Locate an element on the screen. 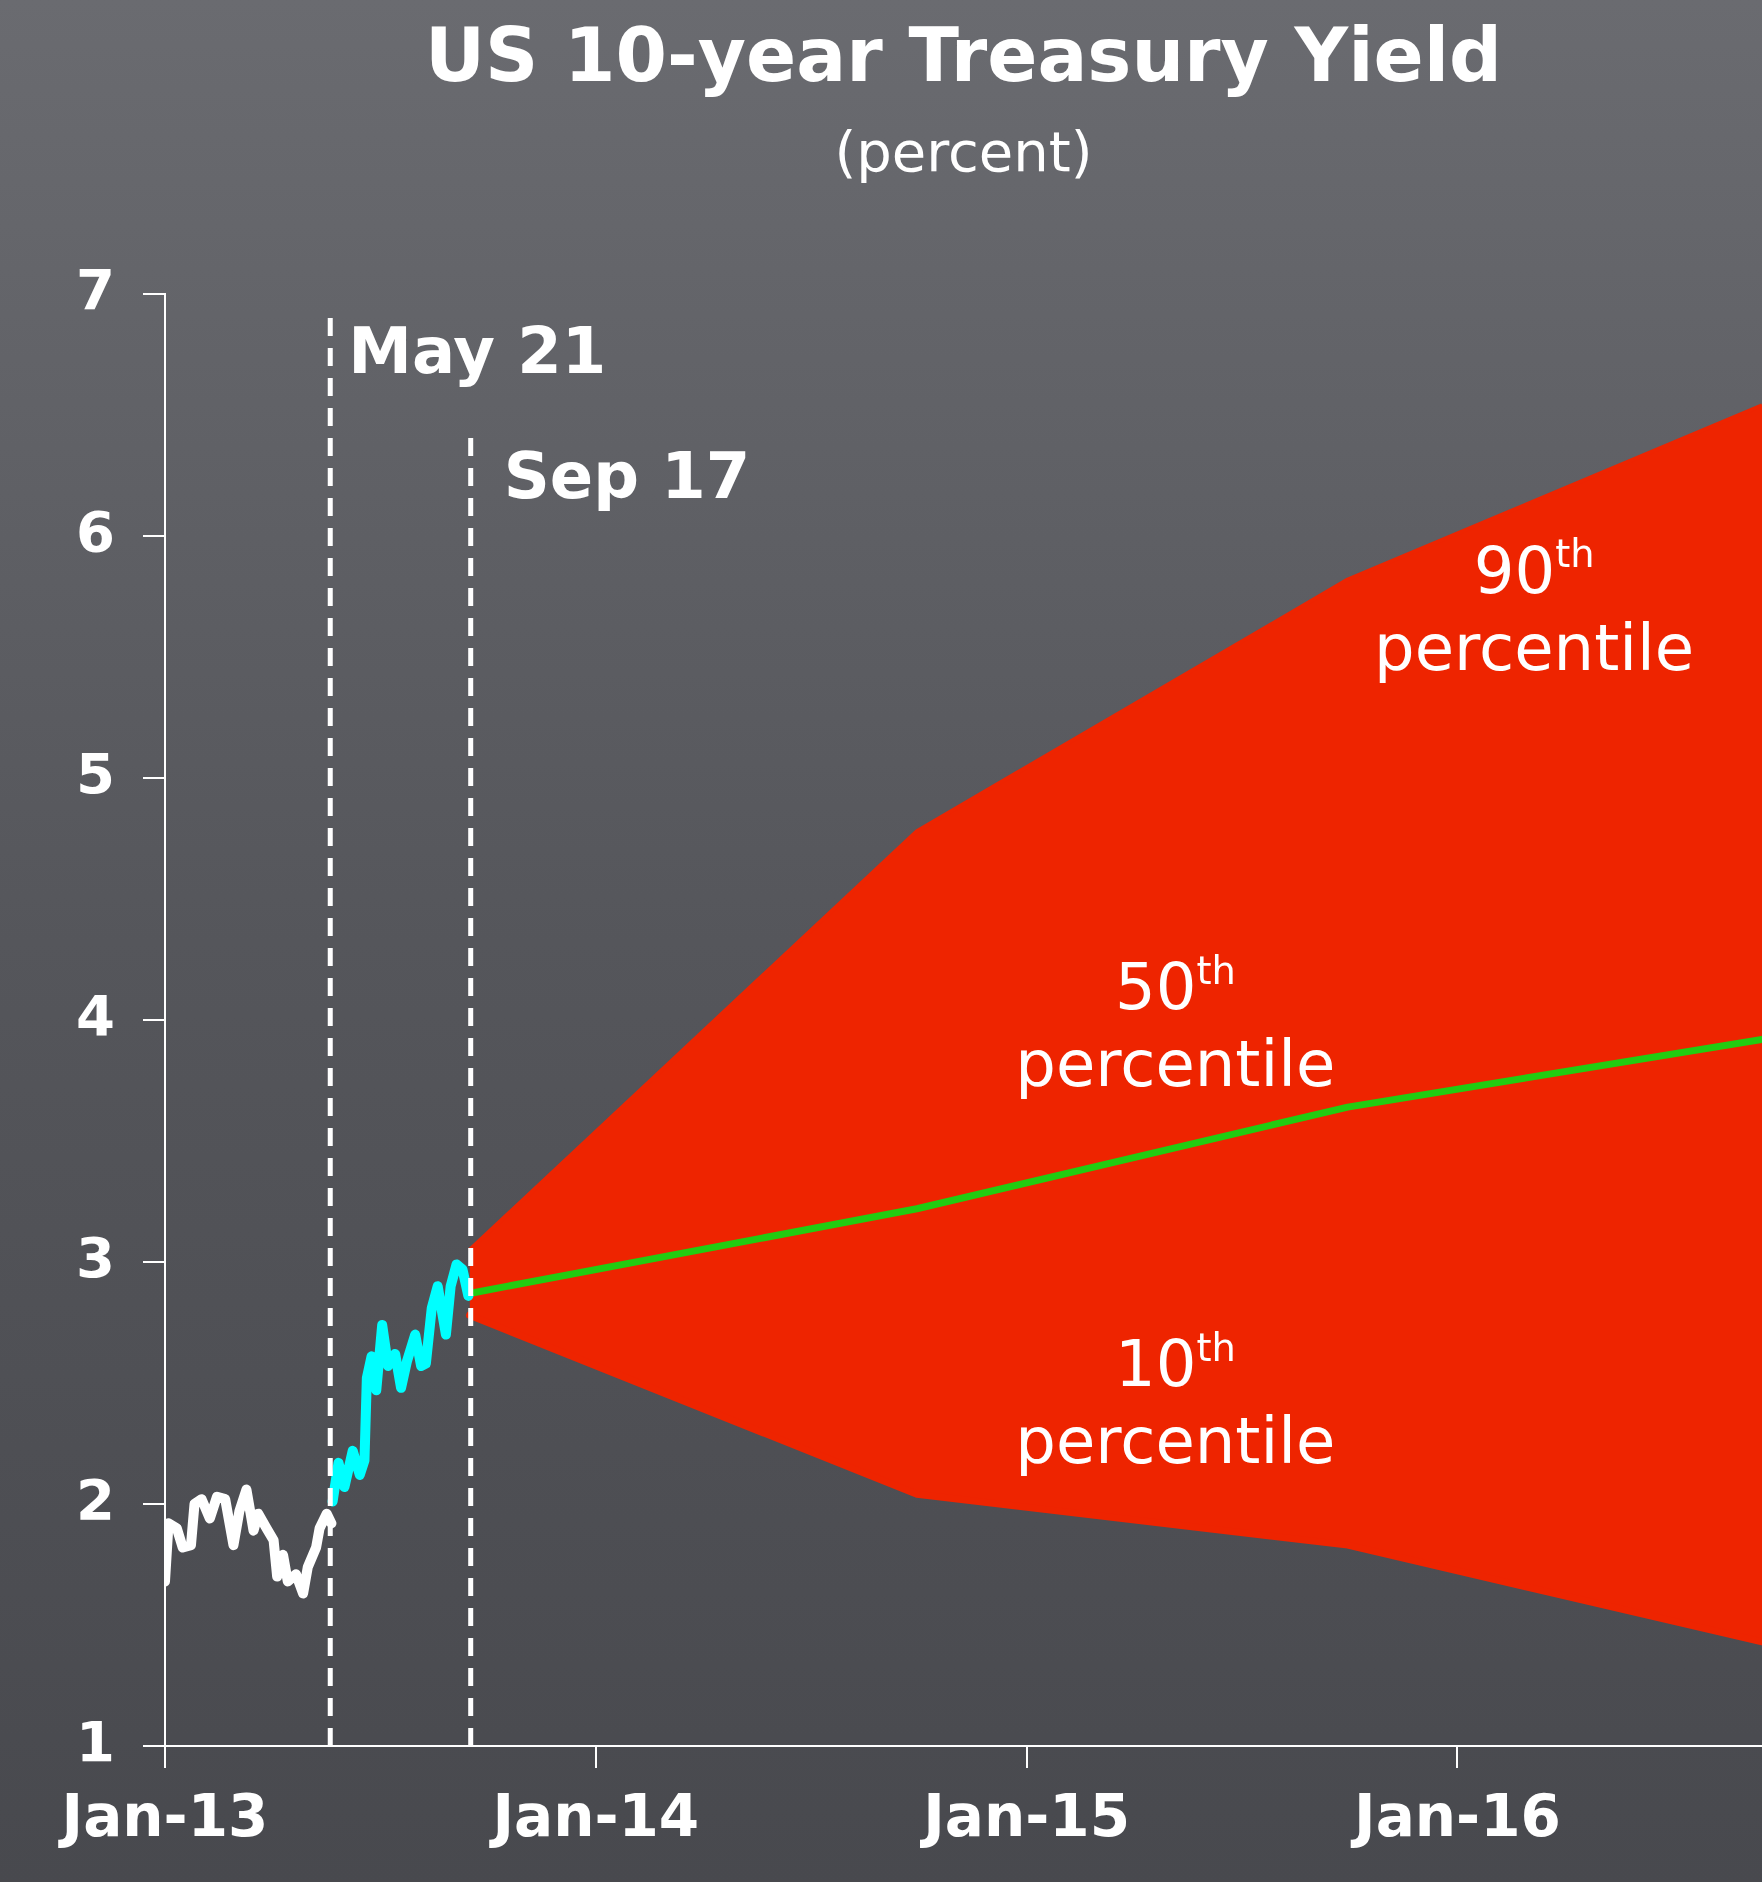  x-tick-label: Jan-13 is located at coordinates (163, 1815).